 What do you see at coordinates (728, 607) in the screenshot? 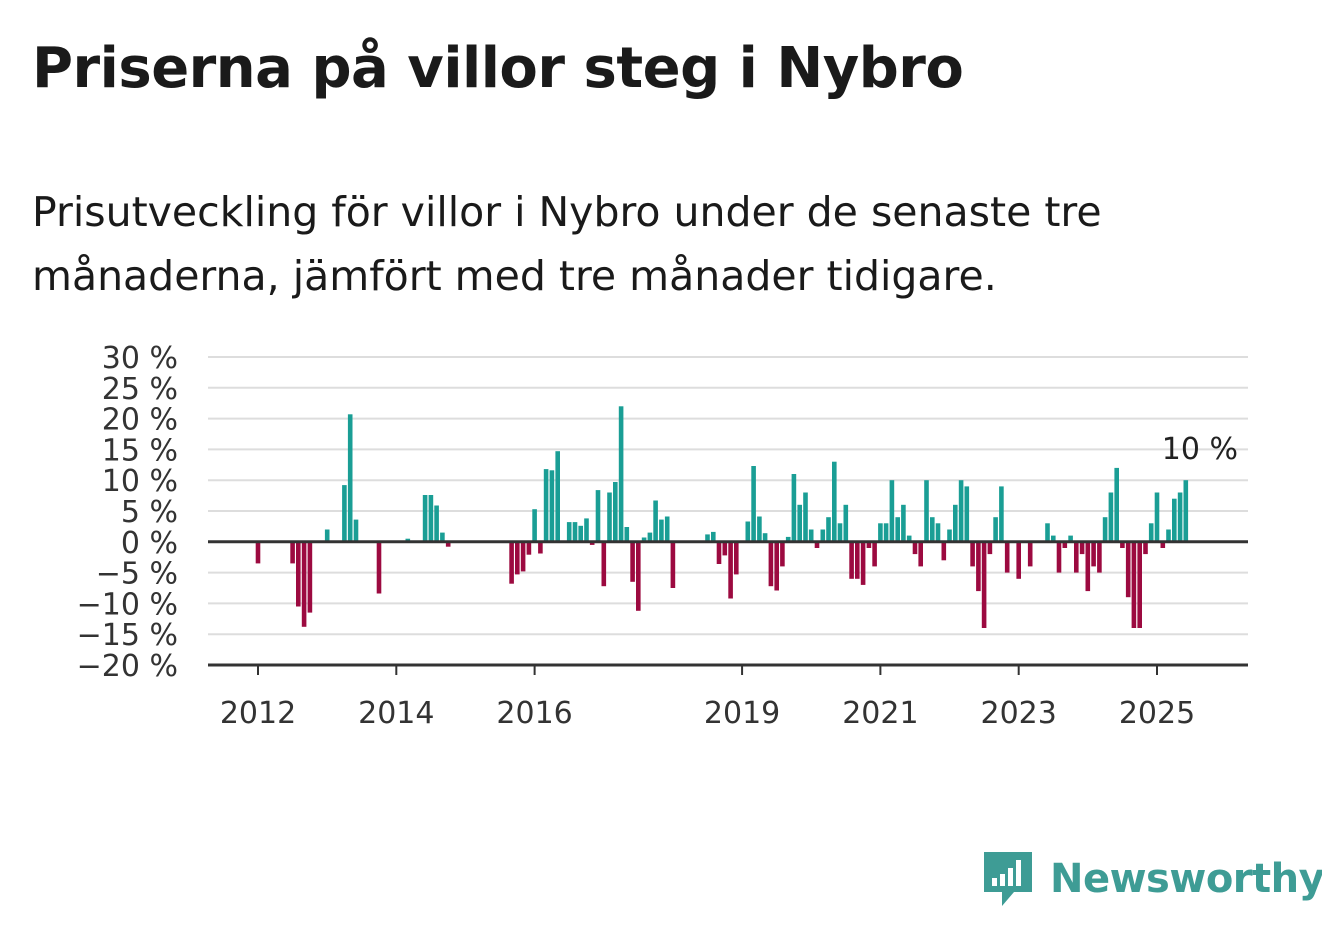
I see `axes` at bounding box center [728, 607].